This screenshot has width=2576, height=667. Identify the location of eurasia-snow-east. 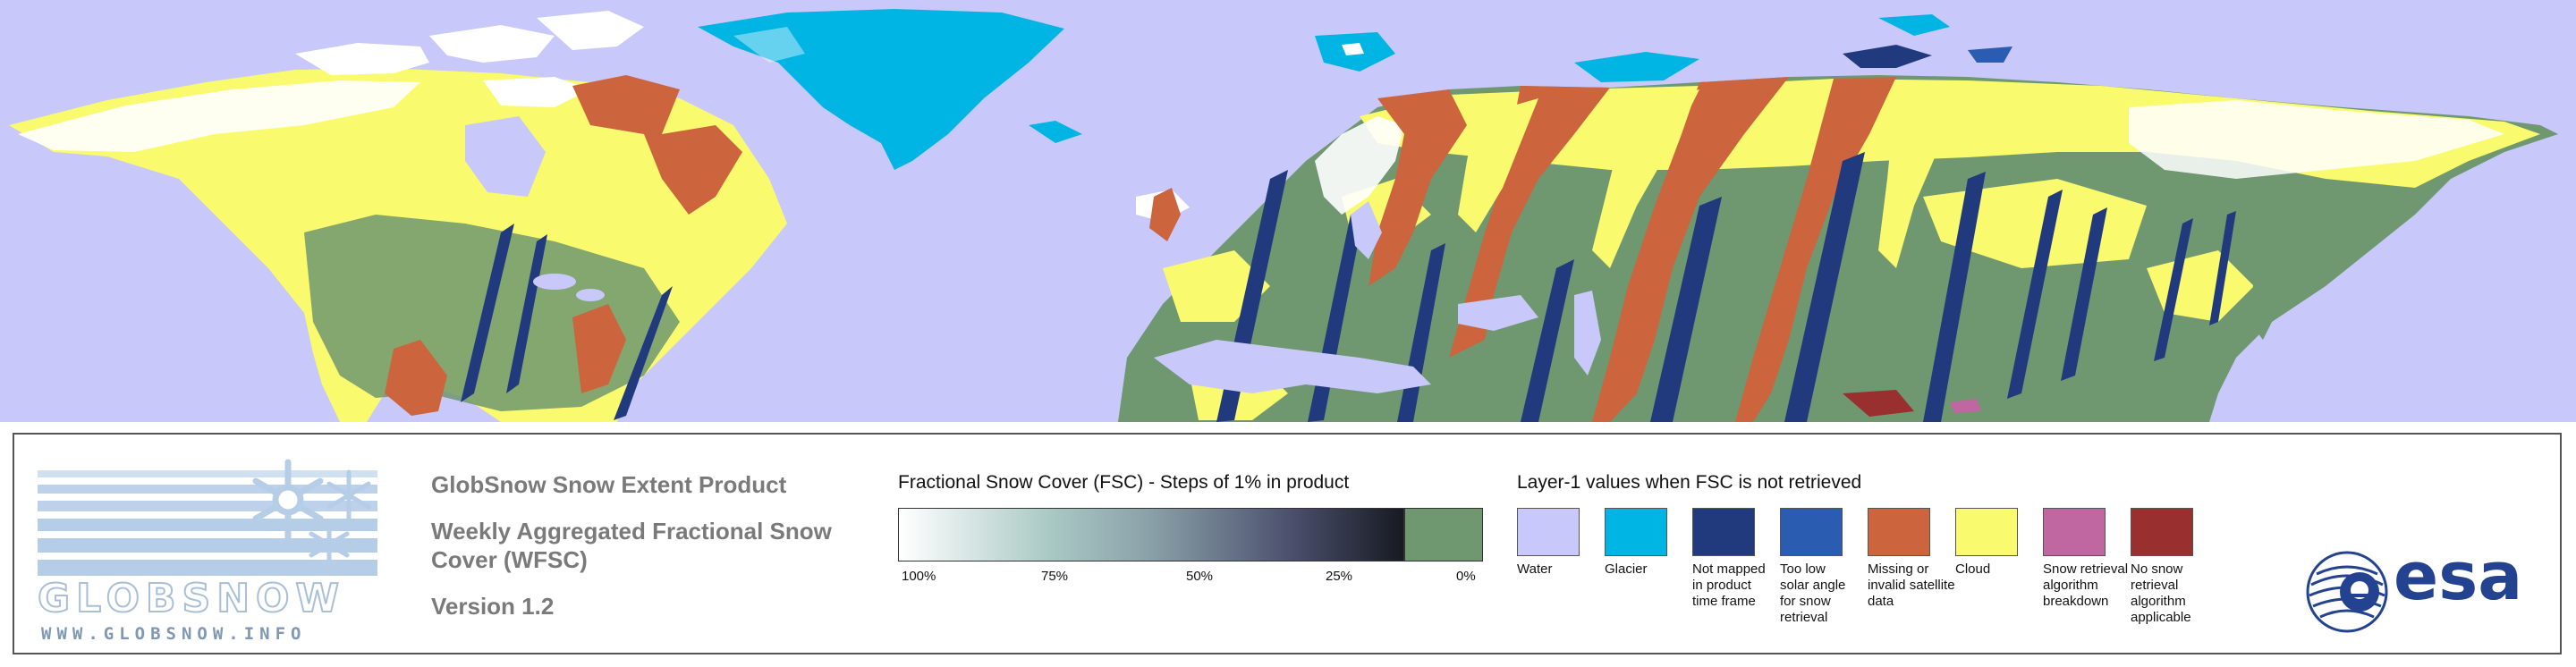
(2316, 139).